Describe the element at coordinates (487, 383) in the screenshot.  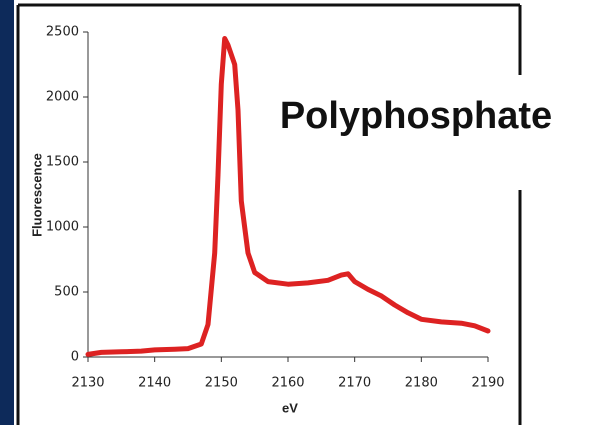
I see `x-tick-label: 2190` at that location.